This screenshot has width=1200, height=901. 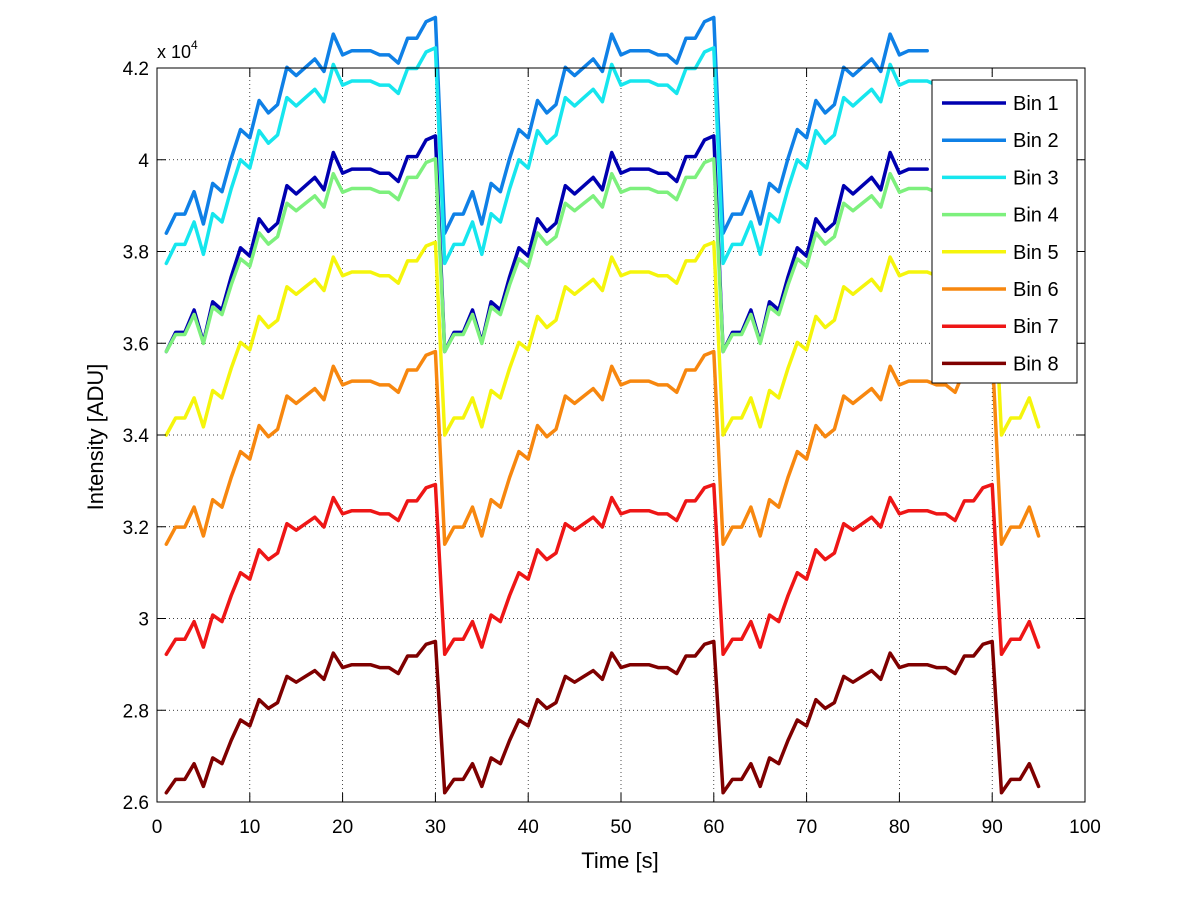 What do you see at coordinates (806, 827) in the screenshot?
I see `x-tick-label: 70` at bounding box center [806, 827].